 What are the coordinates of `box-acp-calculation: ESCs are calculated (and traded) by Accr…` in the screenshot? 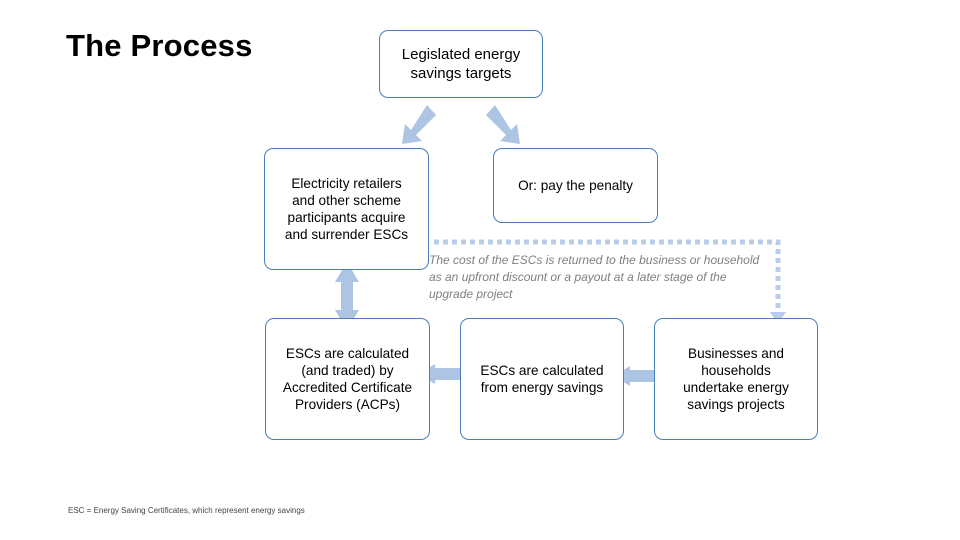 It's located at (347, 379).